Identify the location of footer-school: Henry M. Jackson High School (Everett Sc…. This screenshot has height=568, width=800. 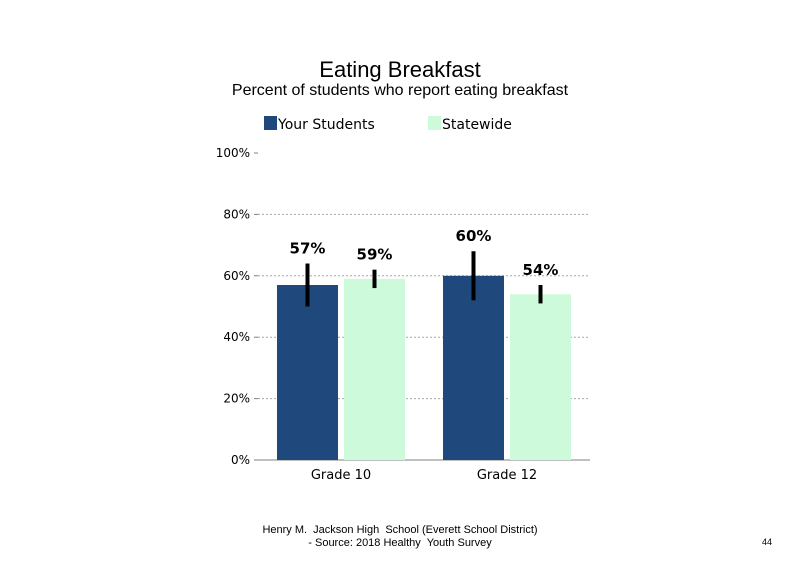
(400, 530).